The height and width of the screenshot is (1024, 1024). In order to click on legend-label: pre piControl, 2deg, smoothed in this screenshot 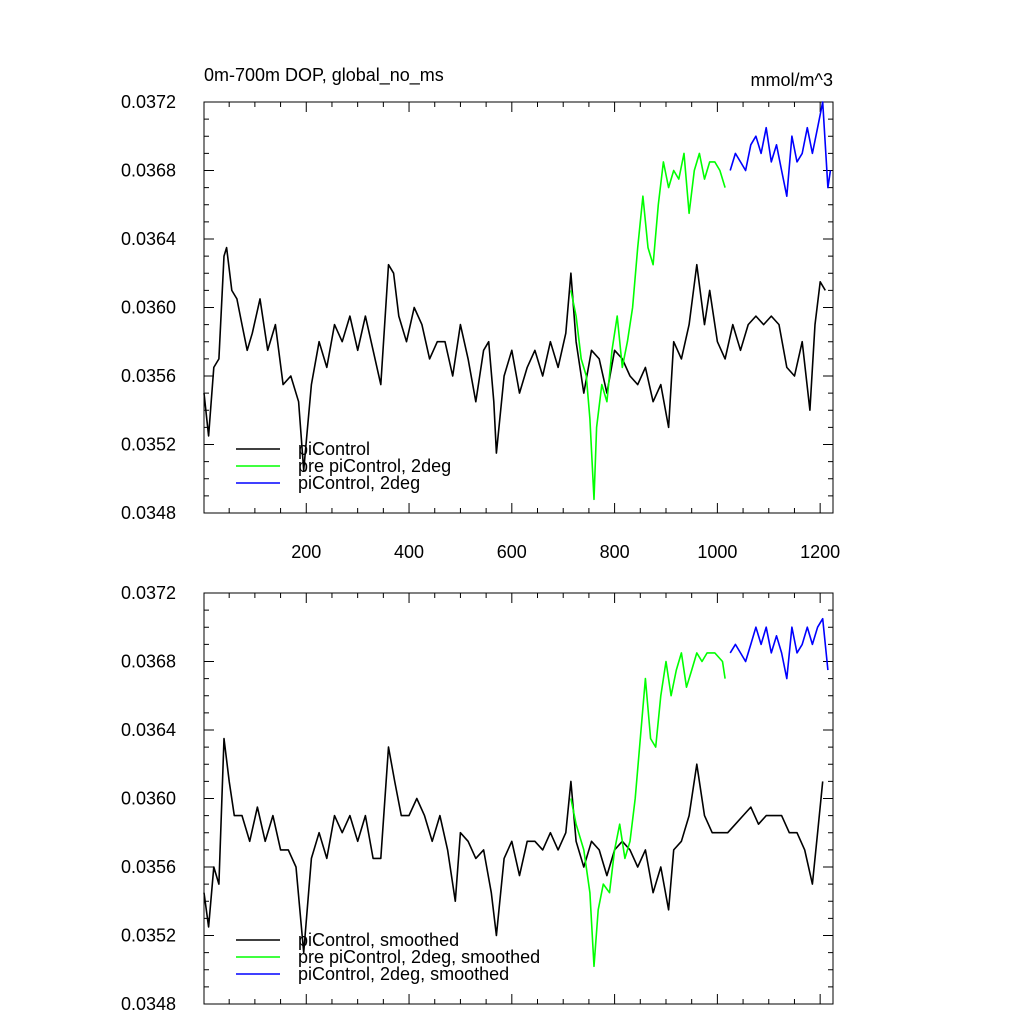, I will do `click(419, 957)`.